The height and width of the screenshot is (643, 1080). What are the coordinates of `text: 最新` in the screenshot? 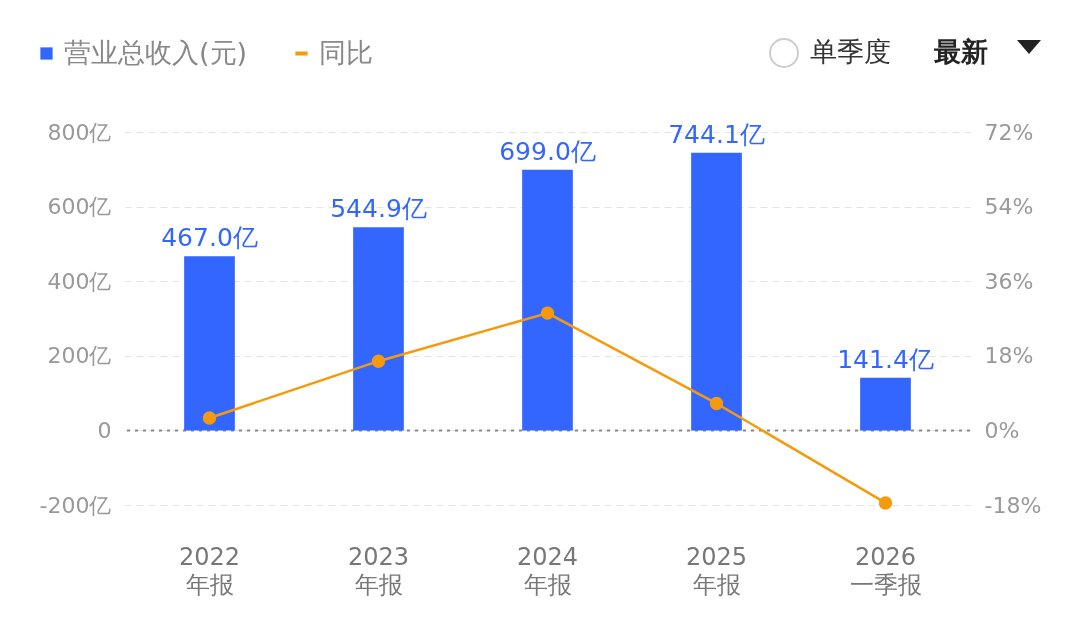 It's located at (961, 52).